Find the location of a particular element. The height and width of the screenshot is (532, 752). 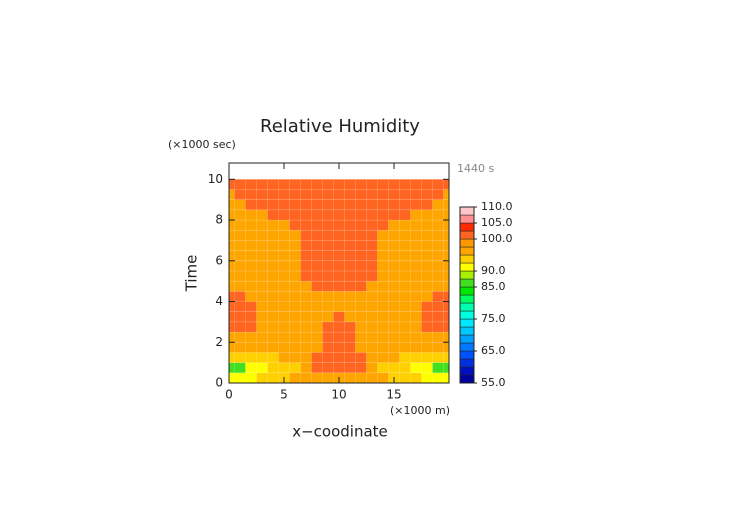

x-tick-label: 15 is located at coordinates (393, 395).